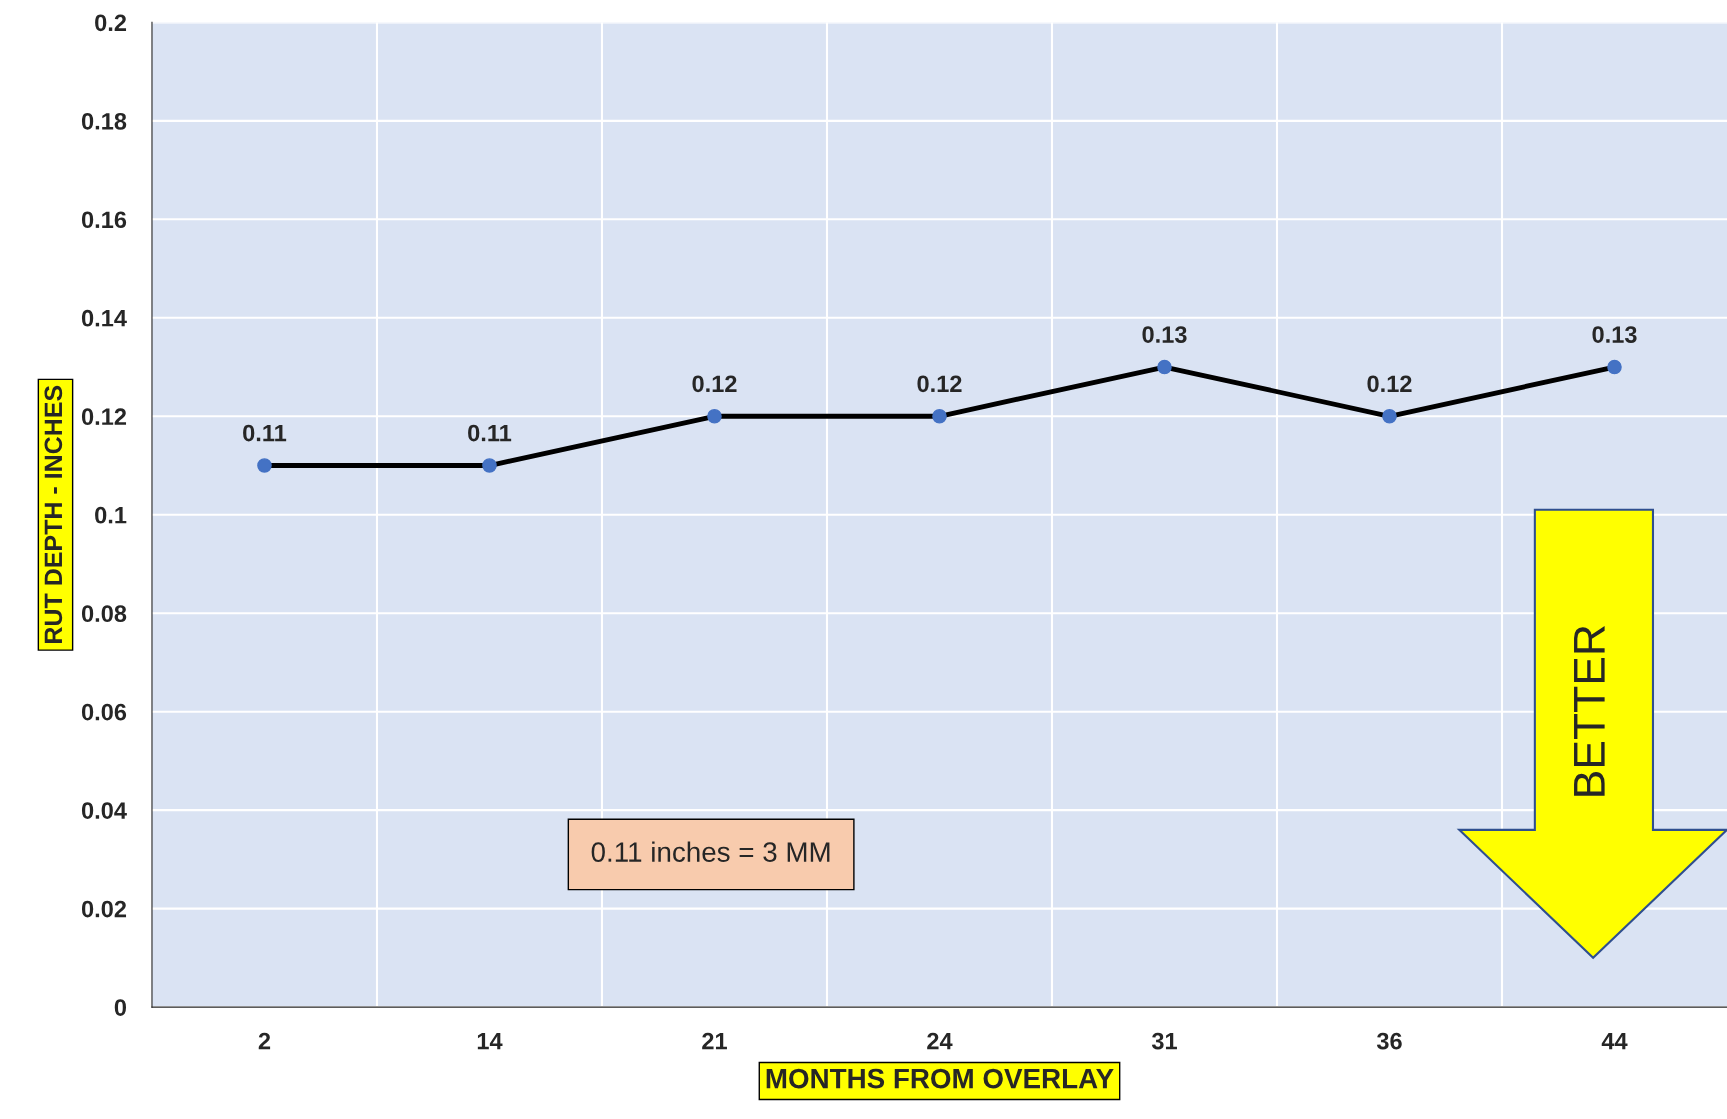  Describe the element at coordinates (104, 810) in the screenshot. I see `y-tick-label: 0.04` at that location.